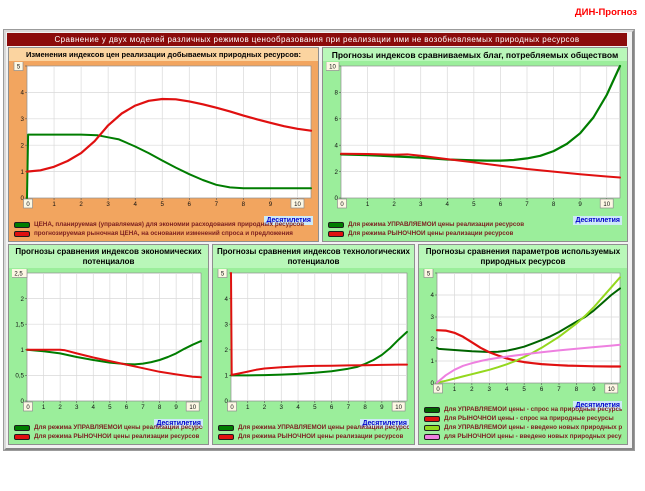  I want to click on technological-potentials-chart: 0 1 2 3 4 5 0 1 2 3 4 5 6 7 8 9 10, so click(312, 340).